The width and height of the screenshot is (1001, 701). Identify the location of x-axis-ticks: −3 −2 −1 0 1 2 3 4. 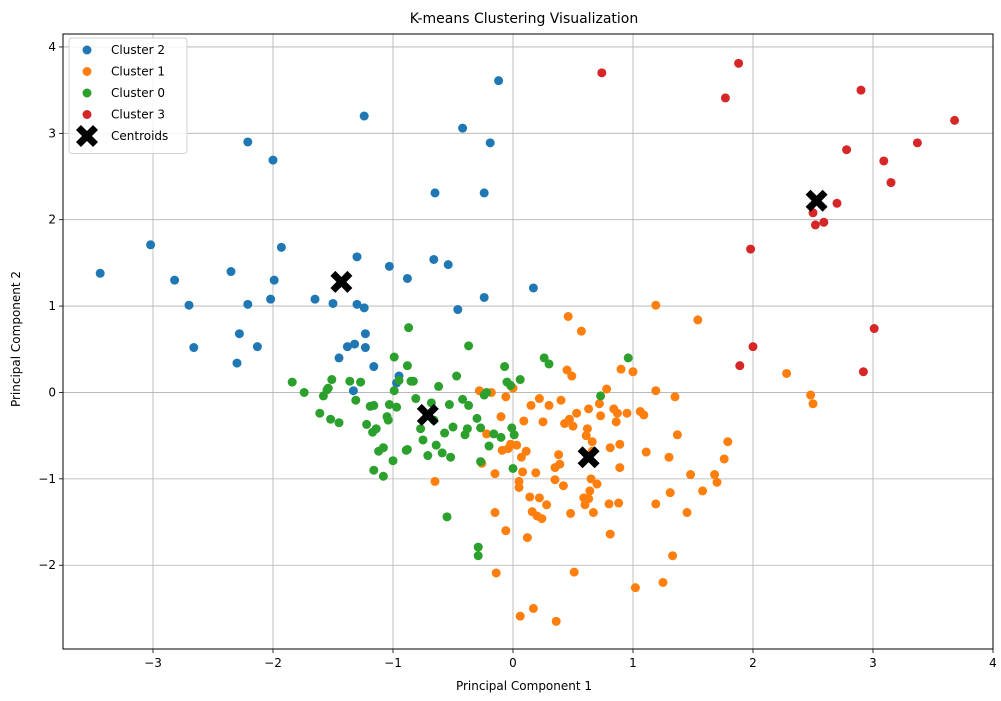
(570, 659).